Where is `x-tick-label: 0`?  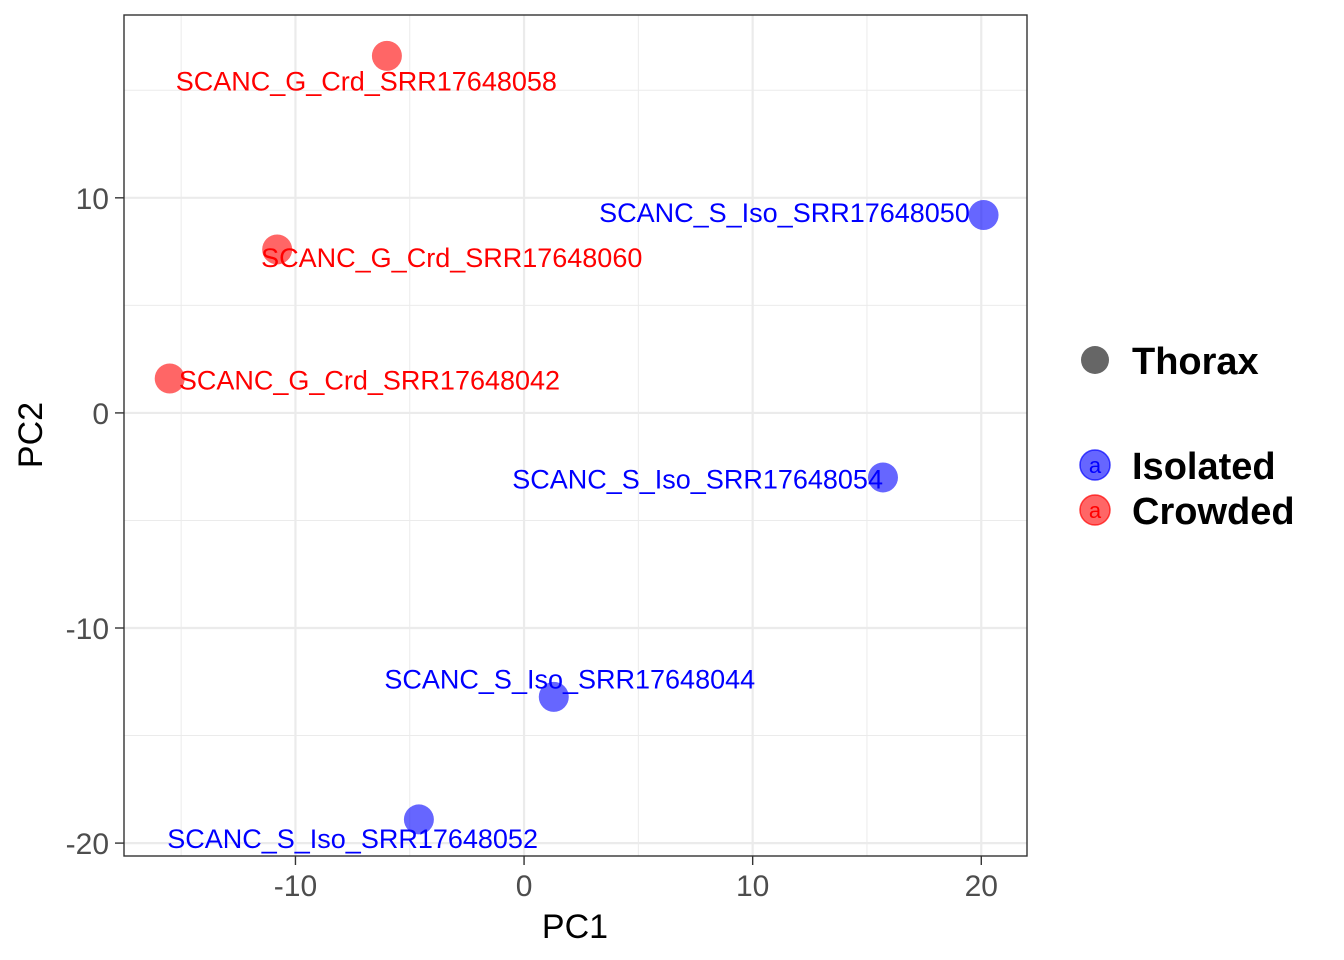
x-tick-label: 0 is located at coordinates (524, 886).